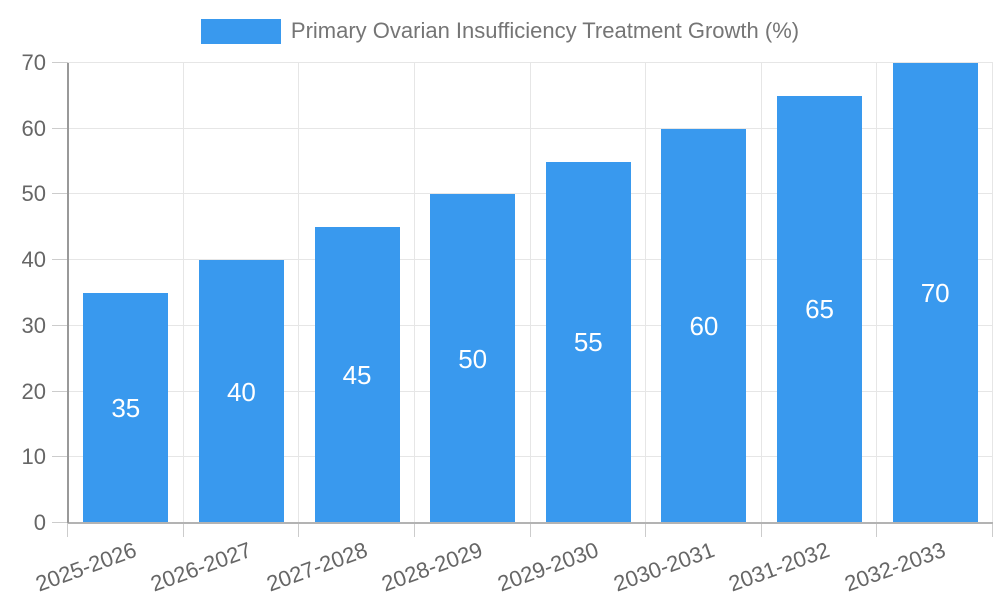 This screenshot has width=1000, height=600. I want to click on x-axis-tick-label: 2030-2031, so click(664, 567).